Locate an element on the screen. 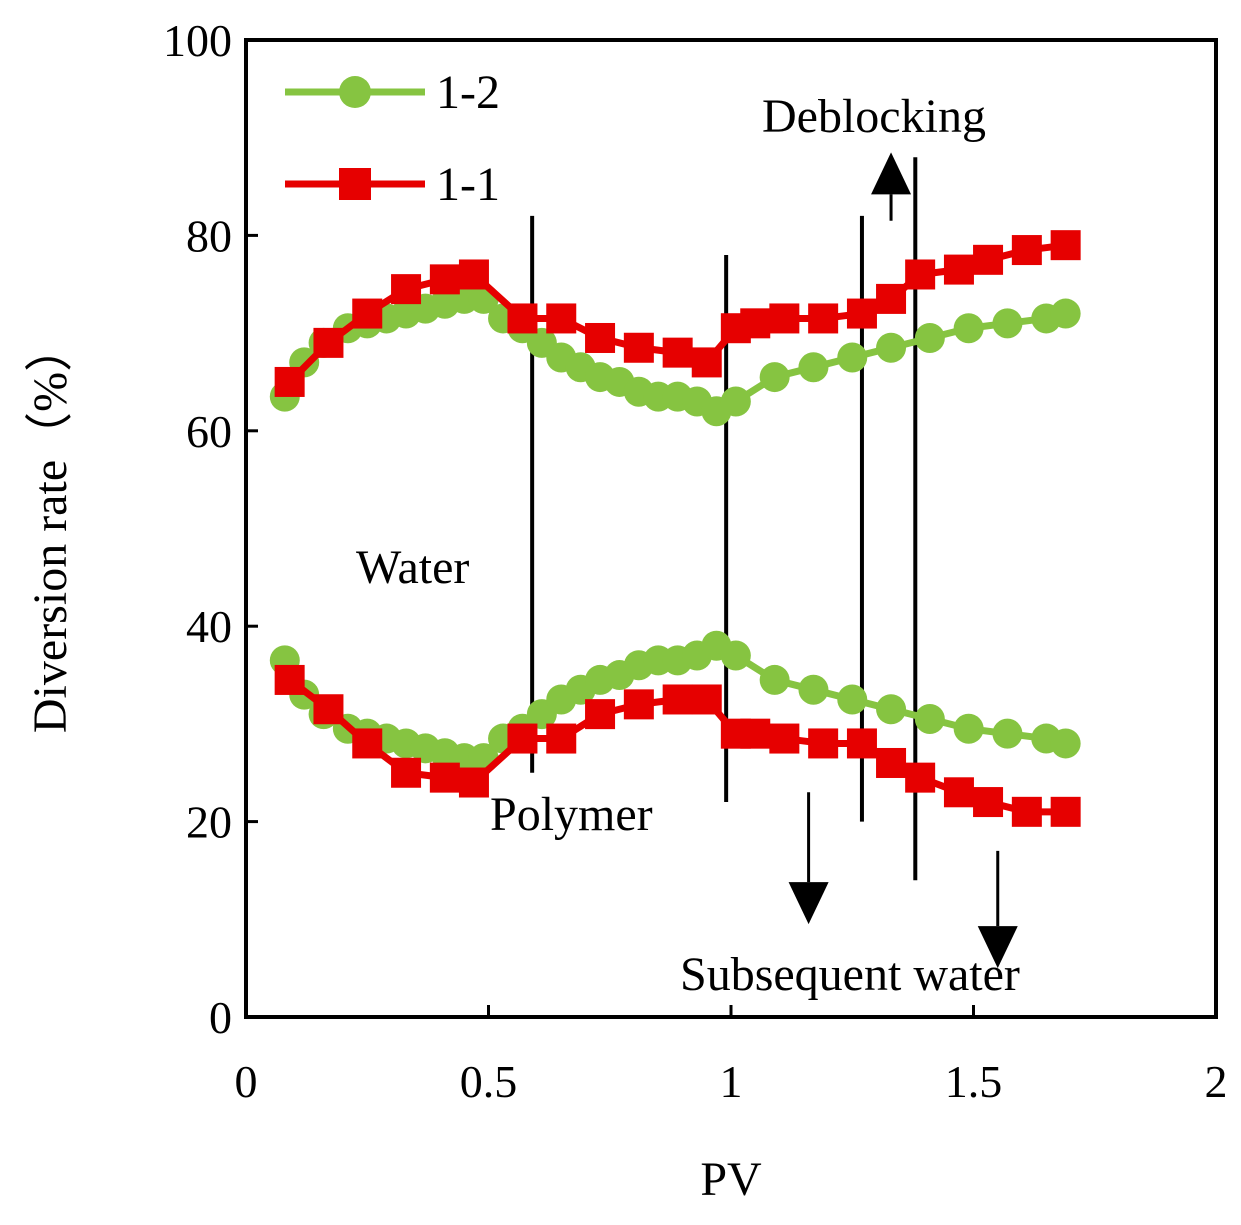 The width and height of the screenshot is (1241, 1225). y-tick-label: 0 is located at coordinates (220, 1017).